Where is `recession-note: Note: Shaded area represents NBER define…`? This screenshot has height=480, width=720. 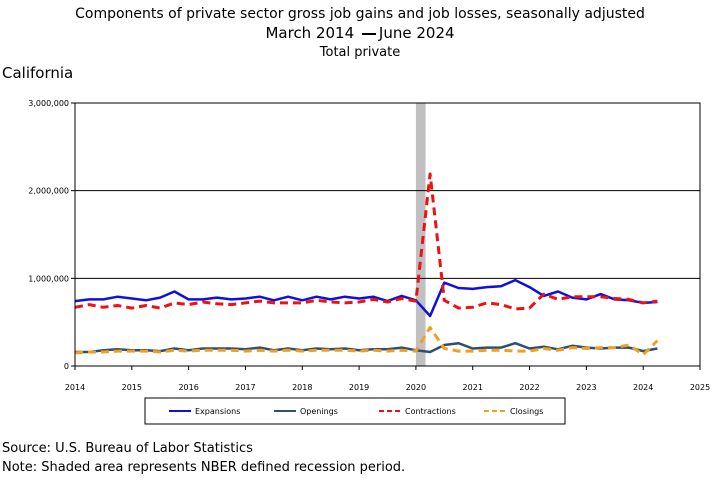 recession-note: Note: Shaded area represents NBER define… is located at coordinates (204, 467).